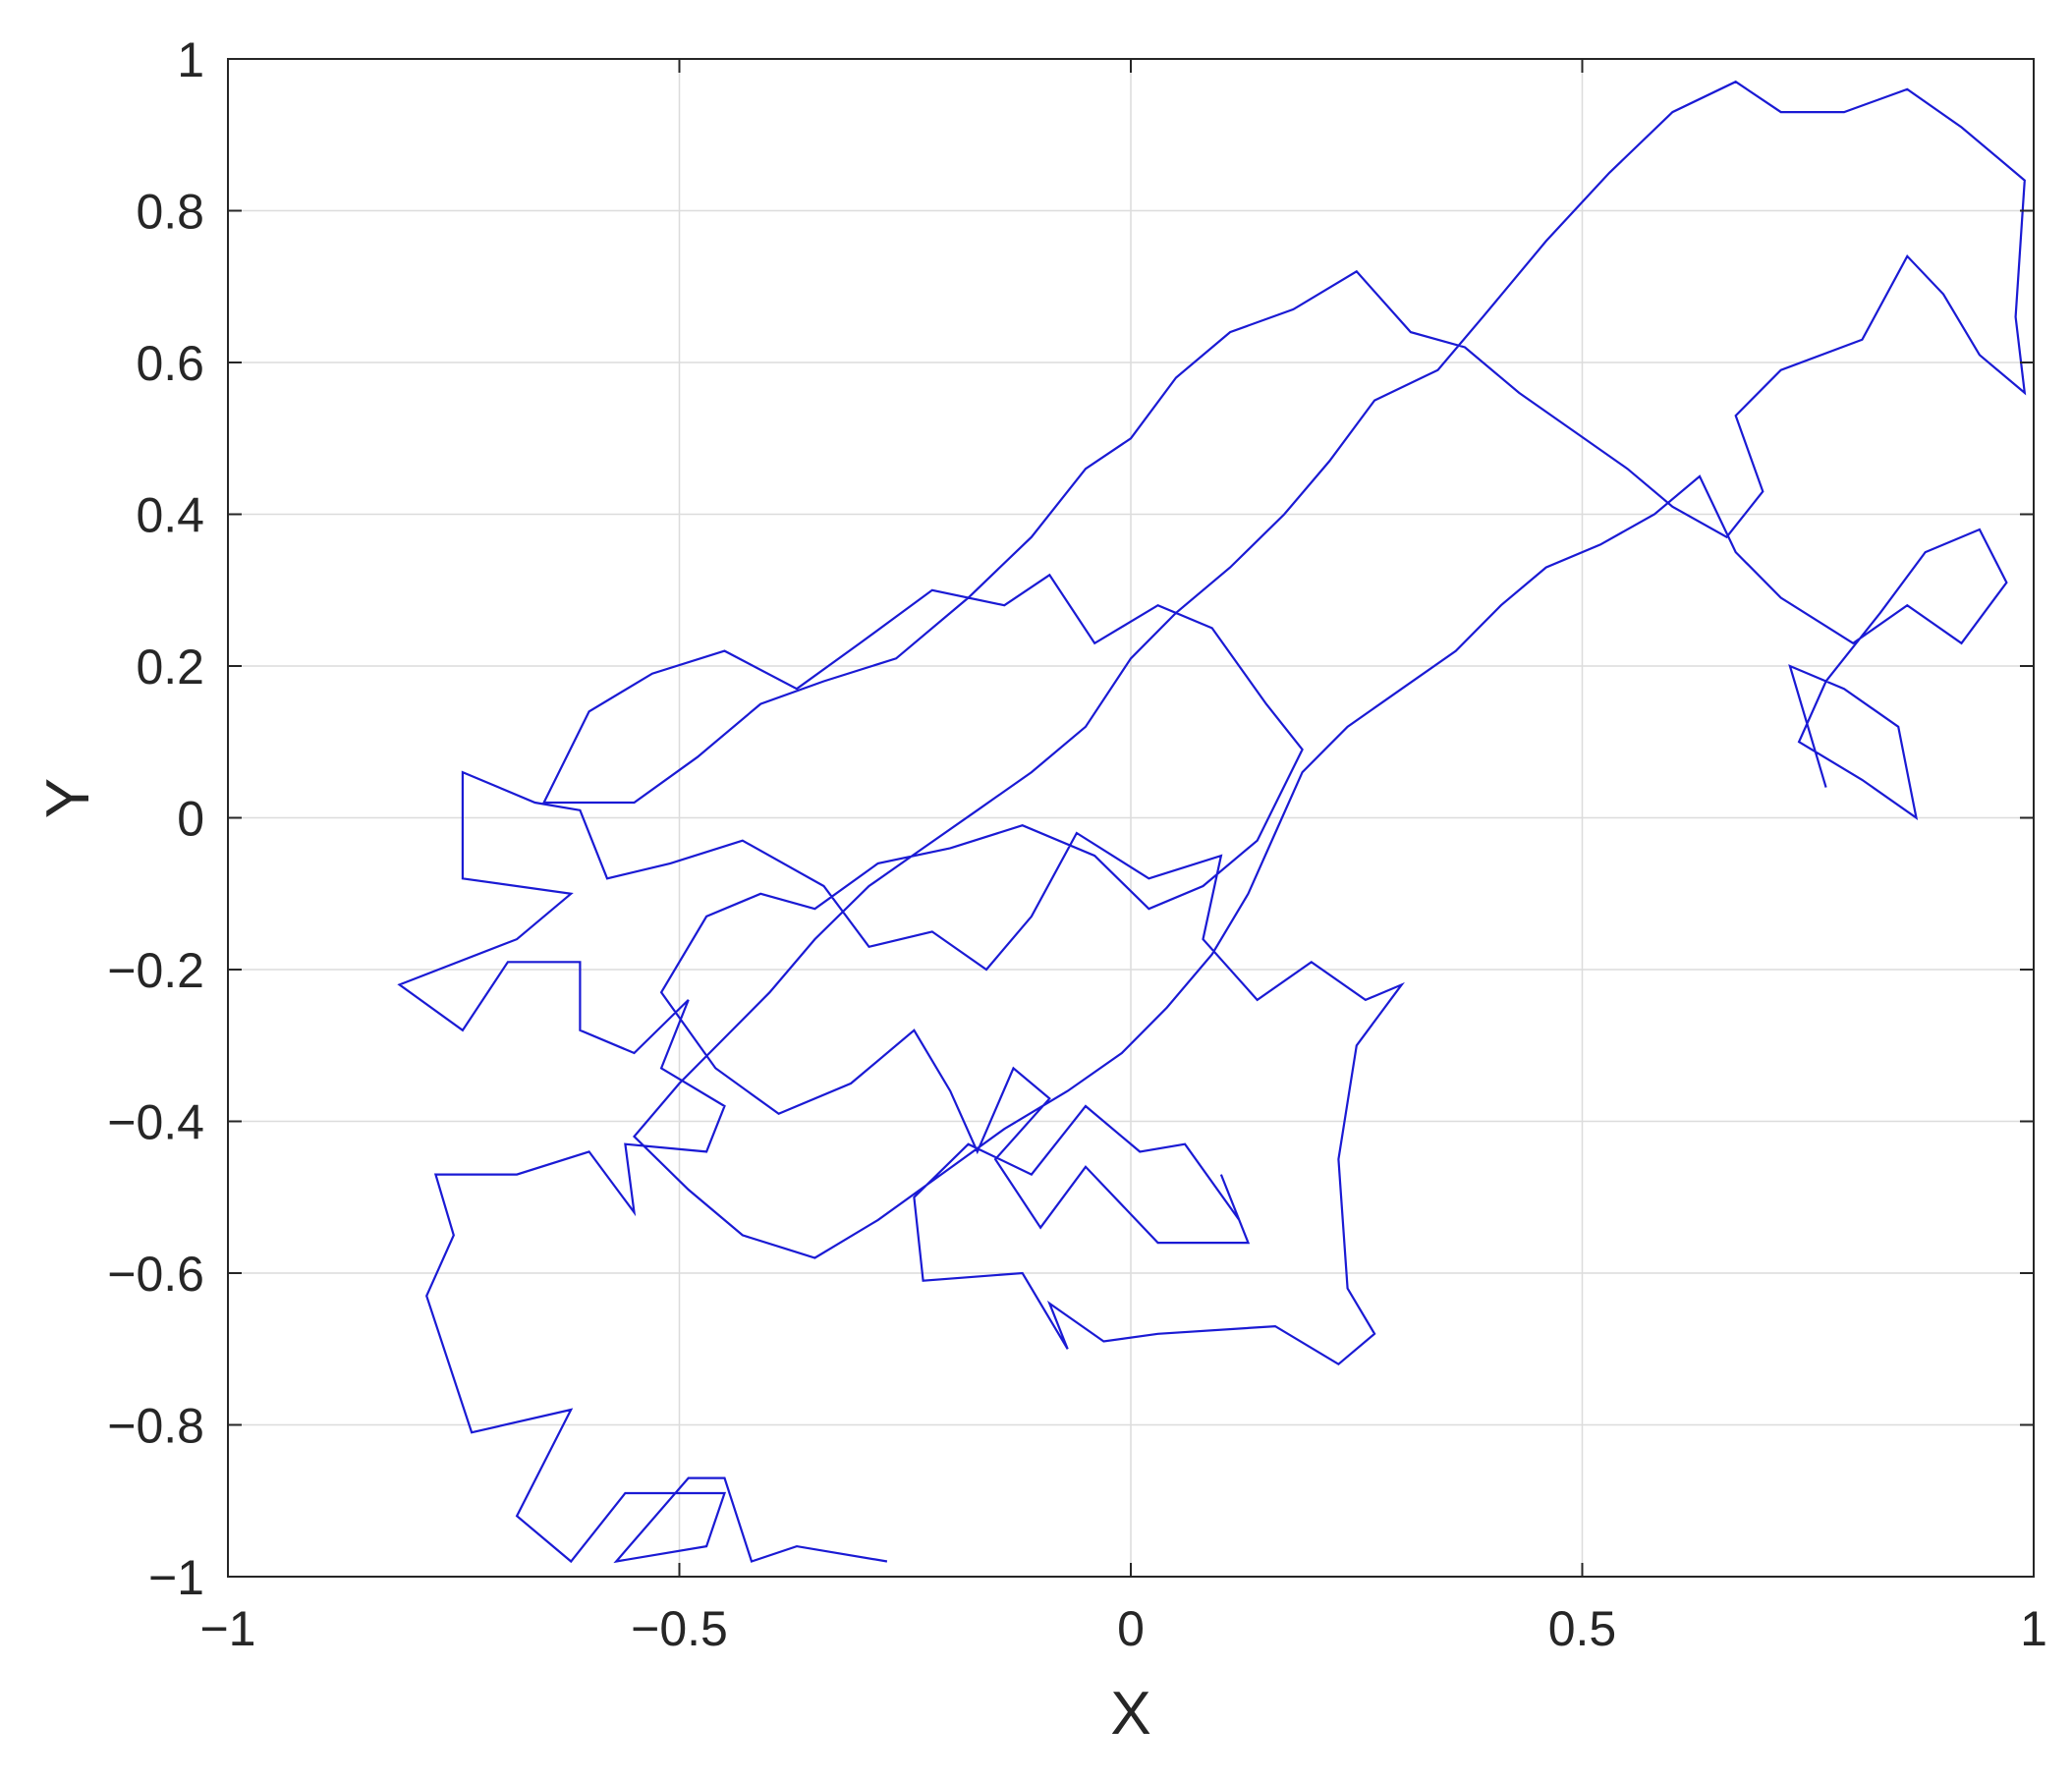  I want to click on y-tick-label: −1, so click(176, 1578).